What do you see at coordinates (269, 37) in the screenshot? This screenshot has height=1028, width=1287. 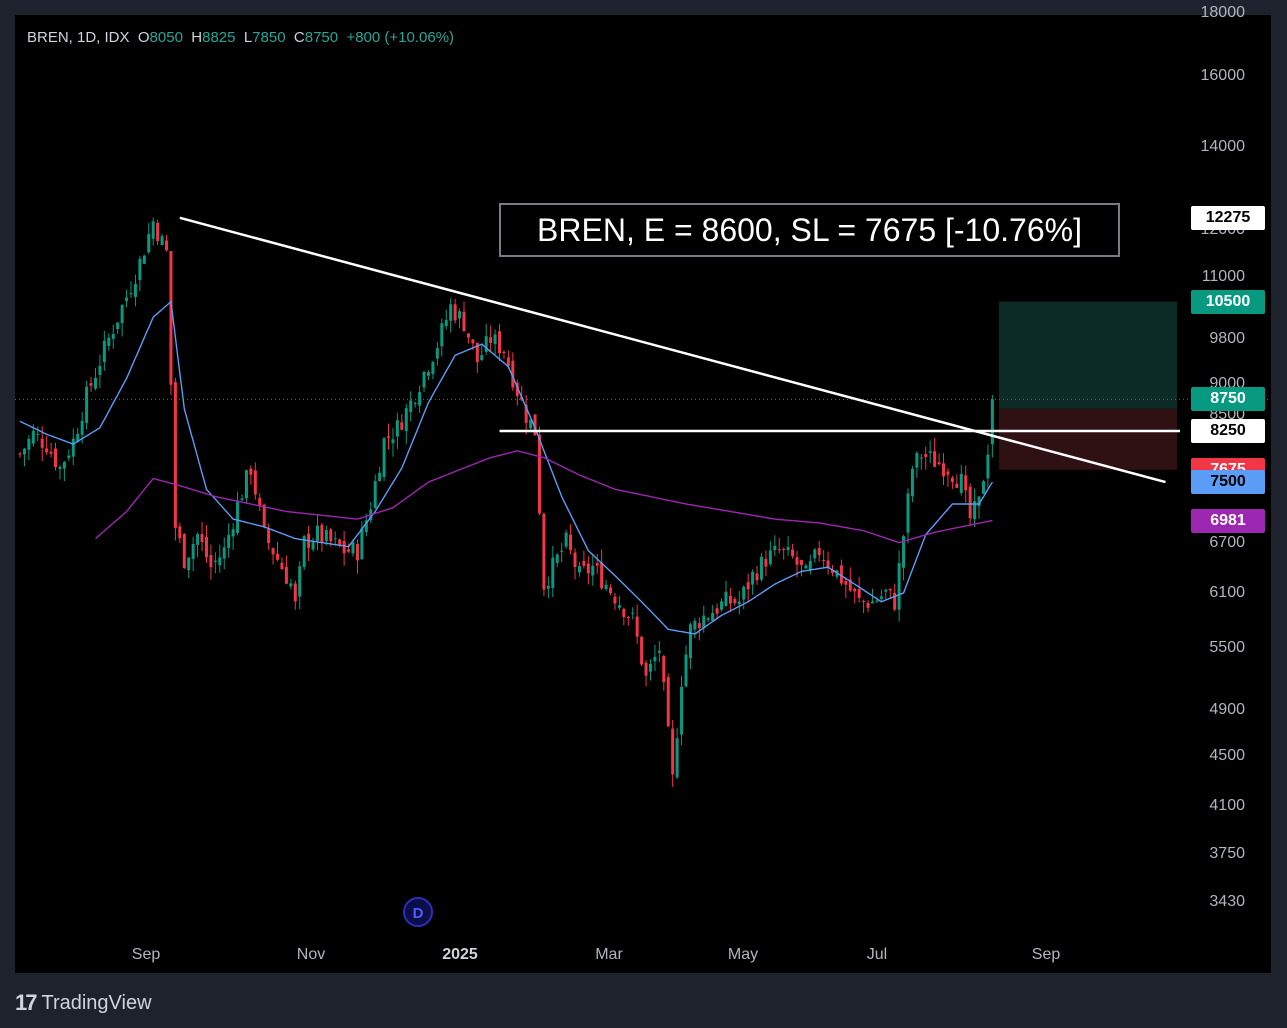 I see `legend-low: 7850` at bounding box center [269, 37].